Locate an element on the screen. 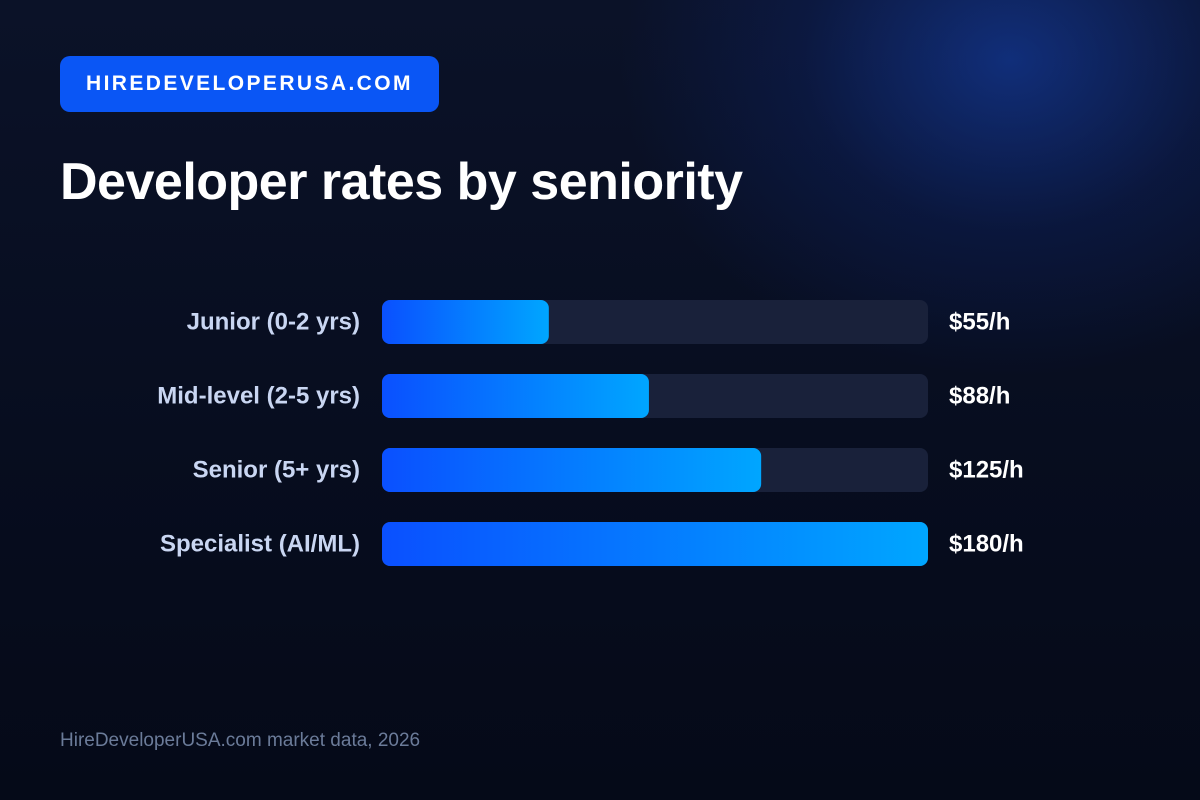 Image resolution: width=1200 pixels, height=800 pixels. category-label: Specialist (AI/ML) is located at coordinates (260, 544).